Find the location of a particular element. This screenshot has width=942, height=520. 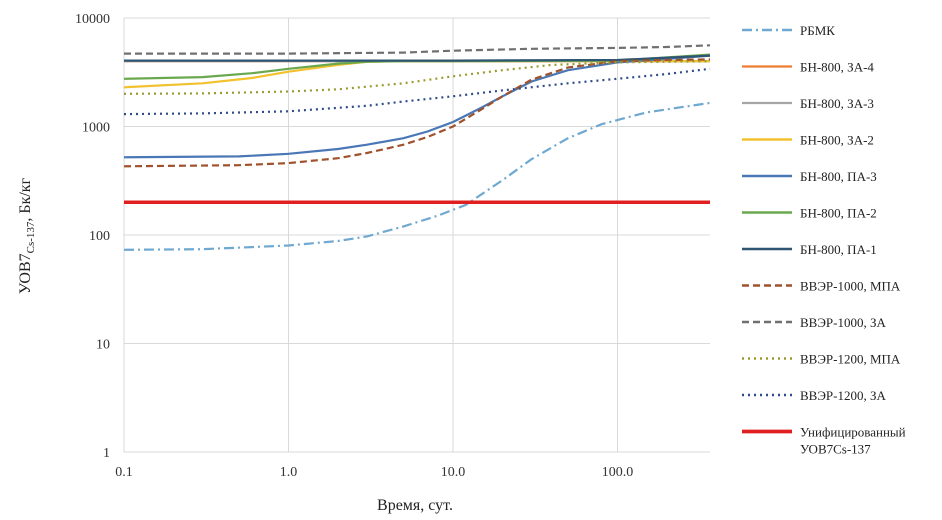

legend-label: БН-800, ЗА-2 is located at coordinates (837, 140).